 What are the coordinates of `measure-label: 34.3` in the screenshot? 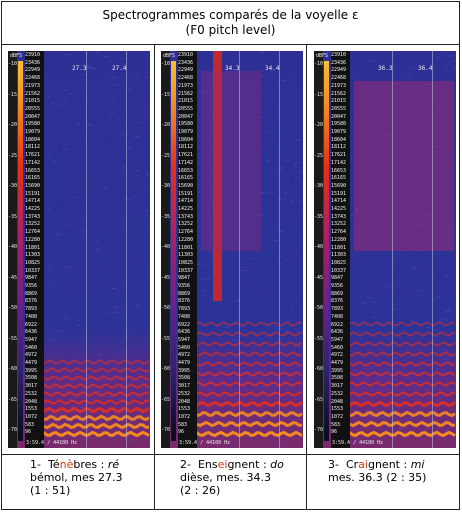 It's located at (232, 68).